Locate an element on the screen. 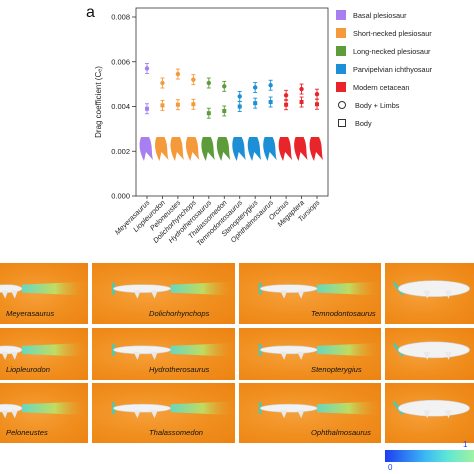 The width and height of the screenshot is (474, 474). y-axis-label: Drag coefficient (Cₑ) is located at coordinates (98, 102).